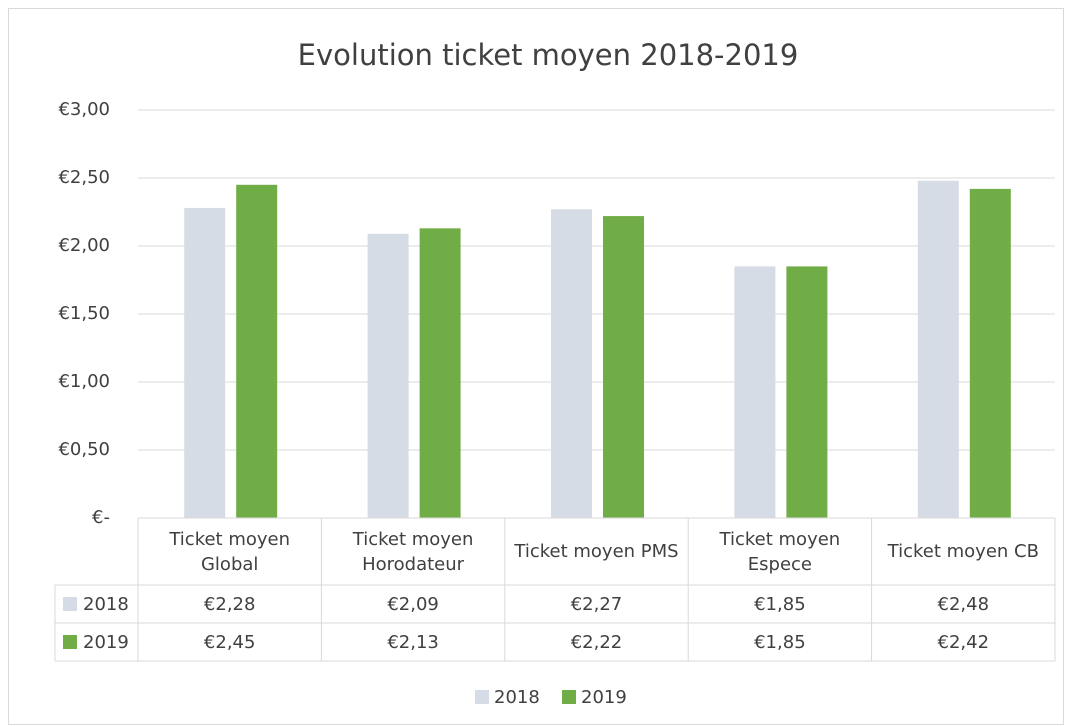  I want to click on x-tick-label: Ticket moyen Espece, so click(780, 551).